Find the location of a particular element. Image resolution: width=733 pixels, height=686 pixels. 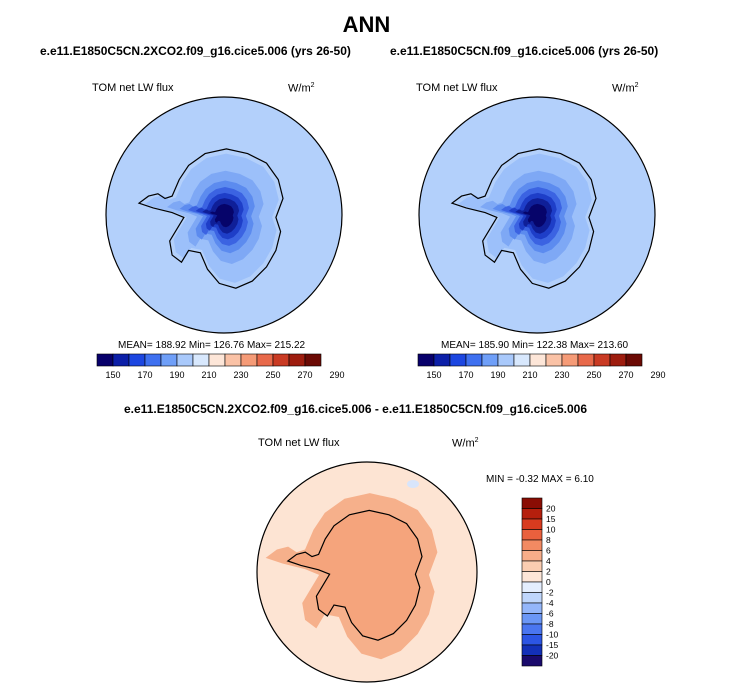

panel-1-colorbar-tick-1: 170 is located at coordinates (144, 375).